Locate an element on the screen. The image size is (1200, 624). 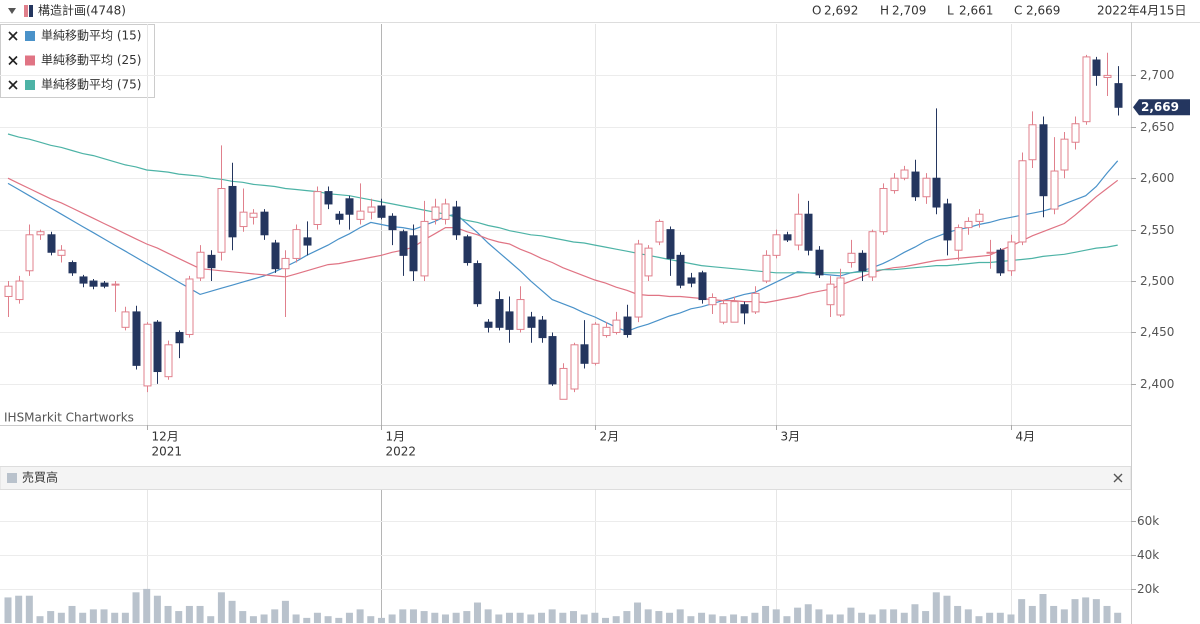
legend-label: 単純移動平均 (15) is located at coordinates (91, 36).